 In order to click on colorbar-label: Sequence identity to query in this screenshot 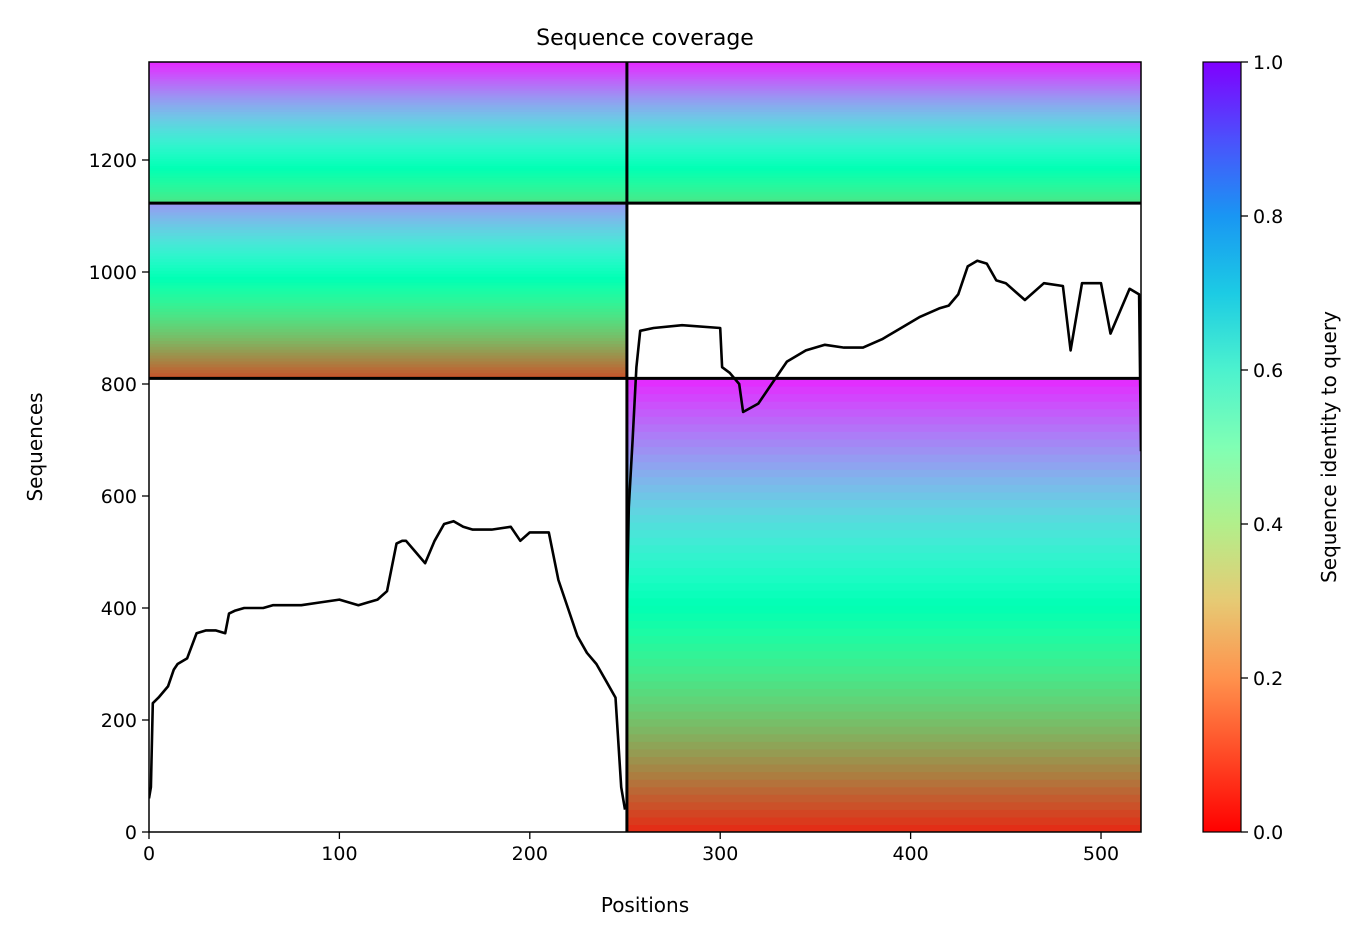, I will do `click(1329, 447)`.